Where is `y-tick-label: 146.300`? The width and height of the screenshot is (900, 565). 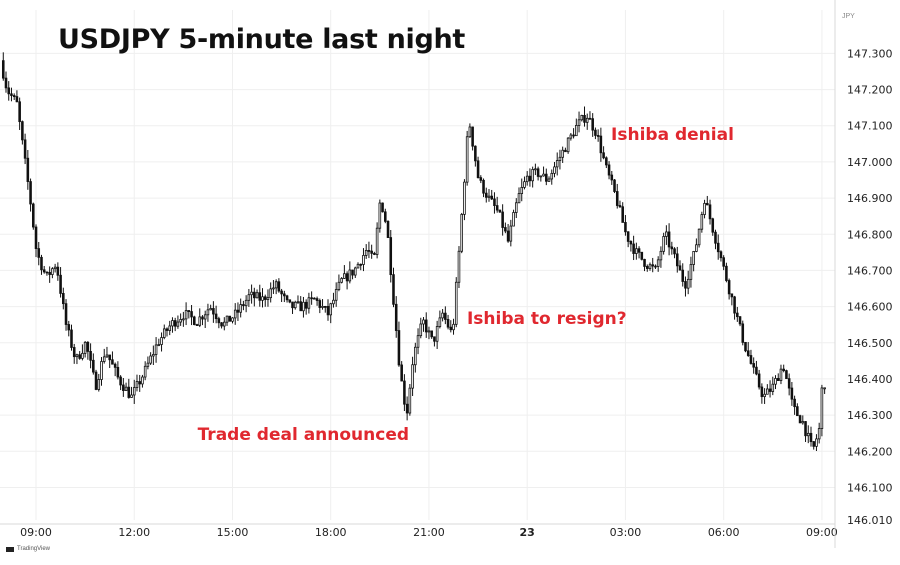 y-tick-label: 146.300 is located at coordinates (870, 415).